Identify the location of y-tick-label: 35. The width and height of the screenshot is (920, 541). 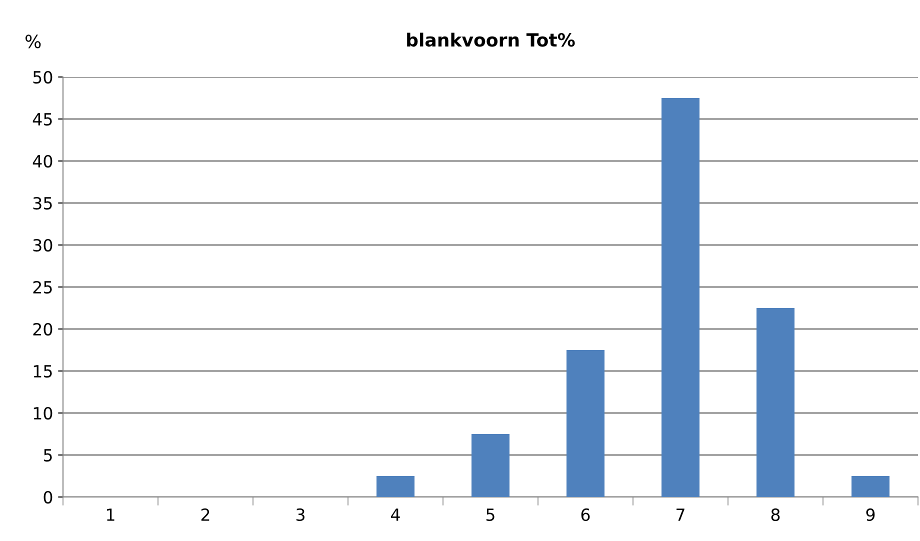
(42, 203).